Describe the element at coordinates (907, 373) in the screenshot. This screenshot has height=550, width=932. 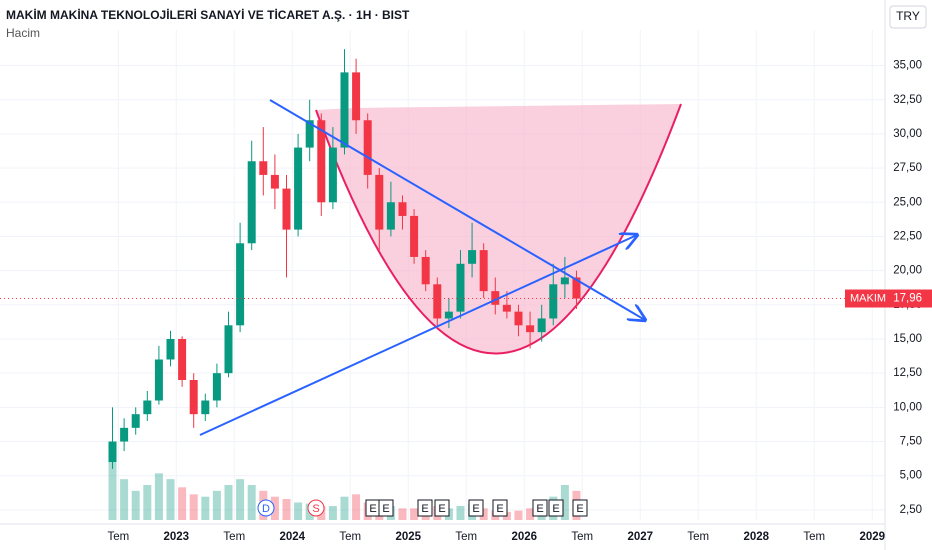
I see `y-tick-label: 12,50` at that location.